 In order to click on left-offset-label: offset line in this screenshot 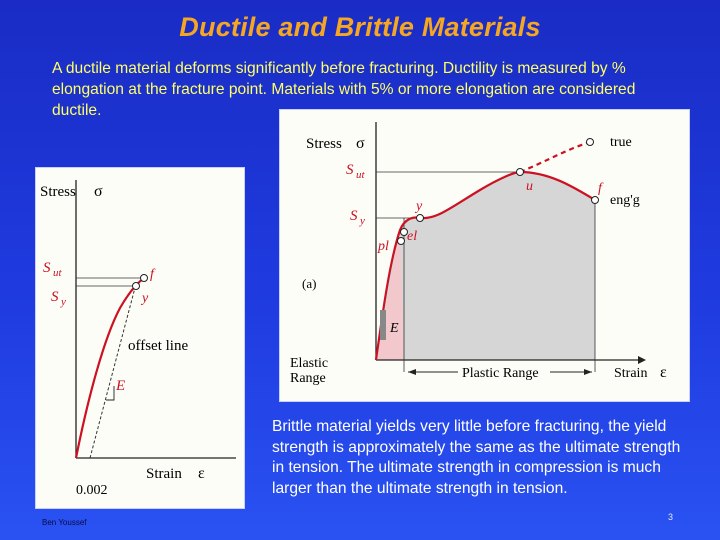, I will do `click(158, 346)`.